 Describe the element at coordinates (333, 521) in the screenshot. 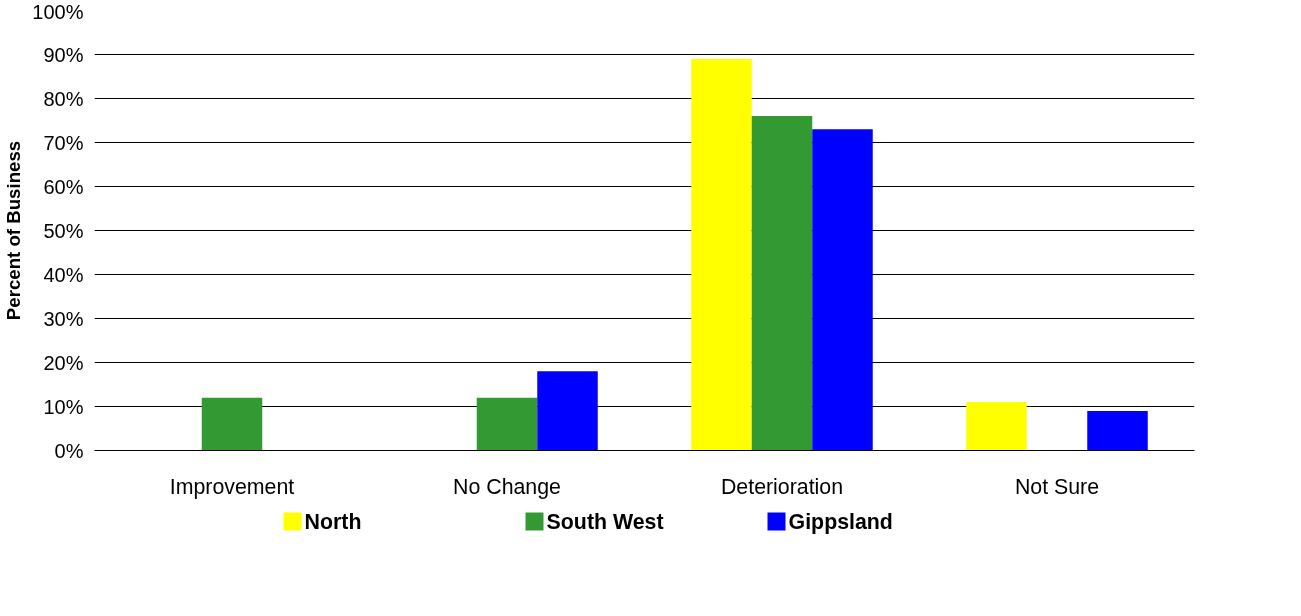

I see `legend-label: North` at that location.